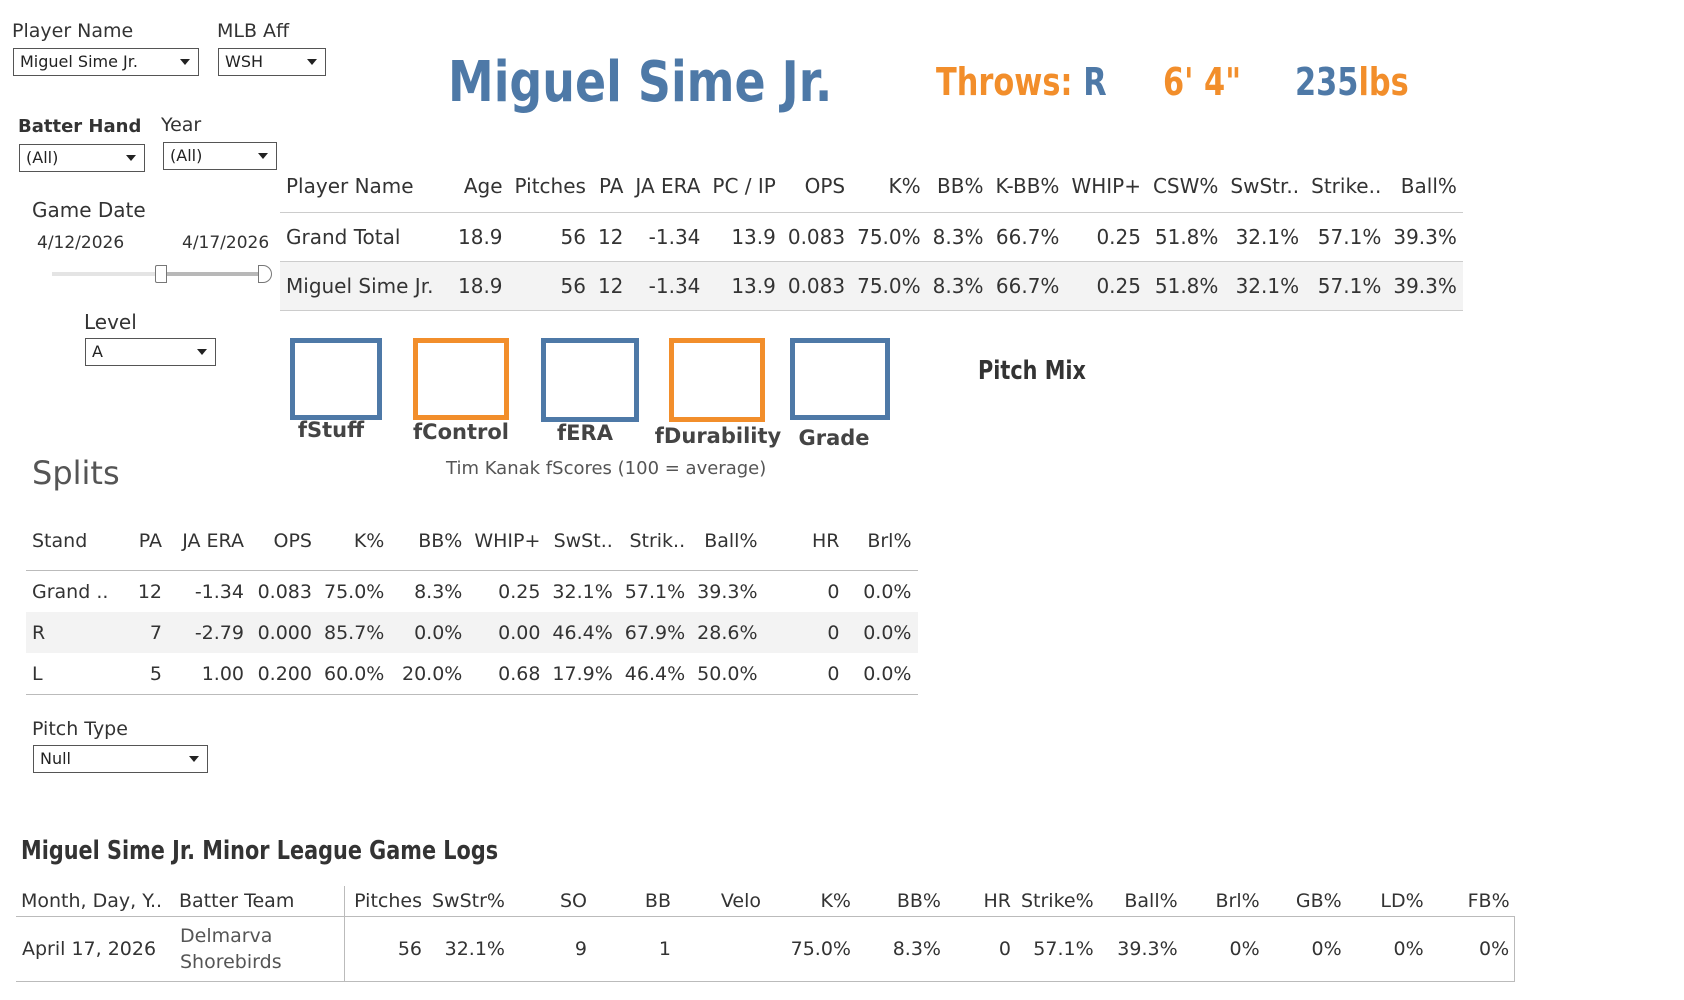 The image size is (1684, 1000). Describe the element at coordinates (1305, 901) in the screenshot. I see `logs-col-header: GB%` at that location.